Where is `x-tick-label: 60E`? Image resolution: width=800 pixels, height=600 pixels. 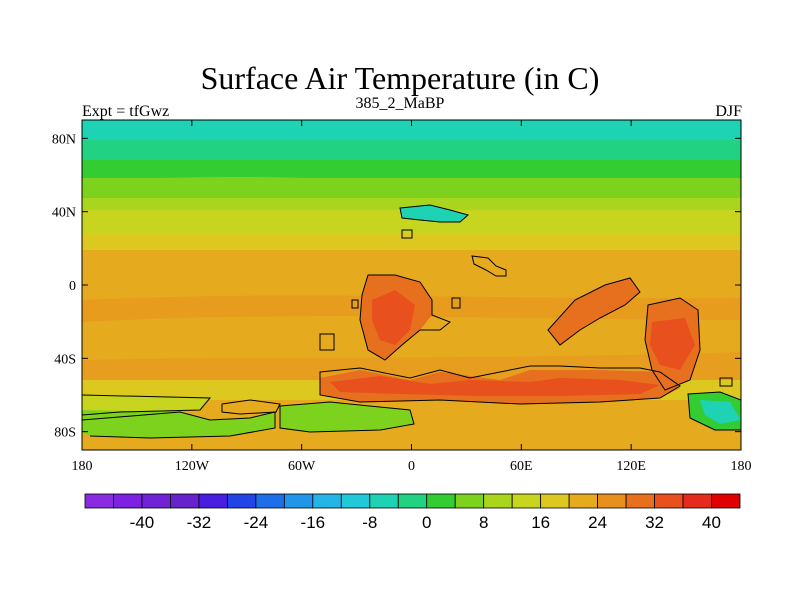 x-tick-label: 60E is located at coordinates (521, 466).